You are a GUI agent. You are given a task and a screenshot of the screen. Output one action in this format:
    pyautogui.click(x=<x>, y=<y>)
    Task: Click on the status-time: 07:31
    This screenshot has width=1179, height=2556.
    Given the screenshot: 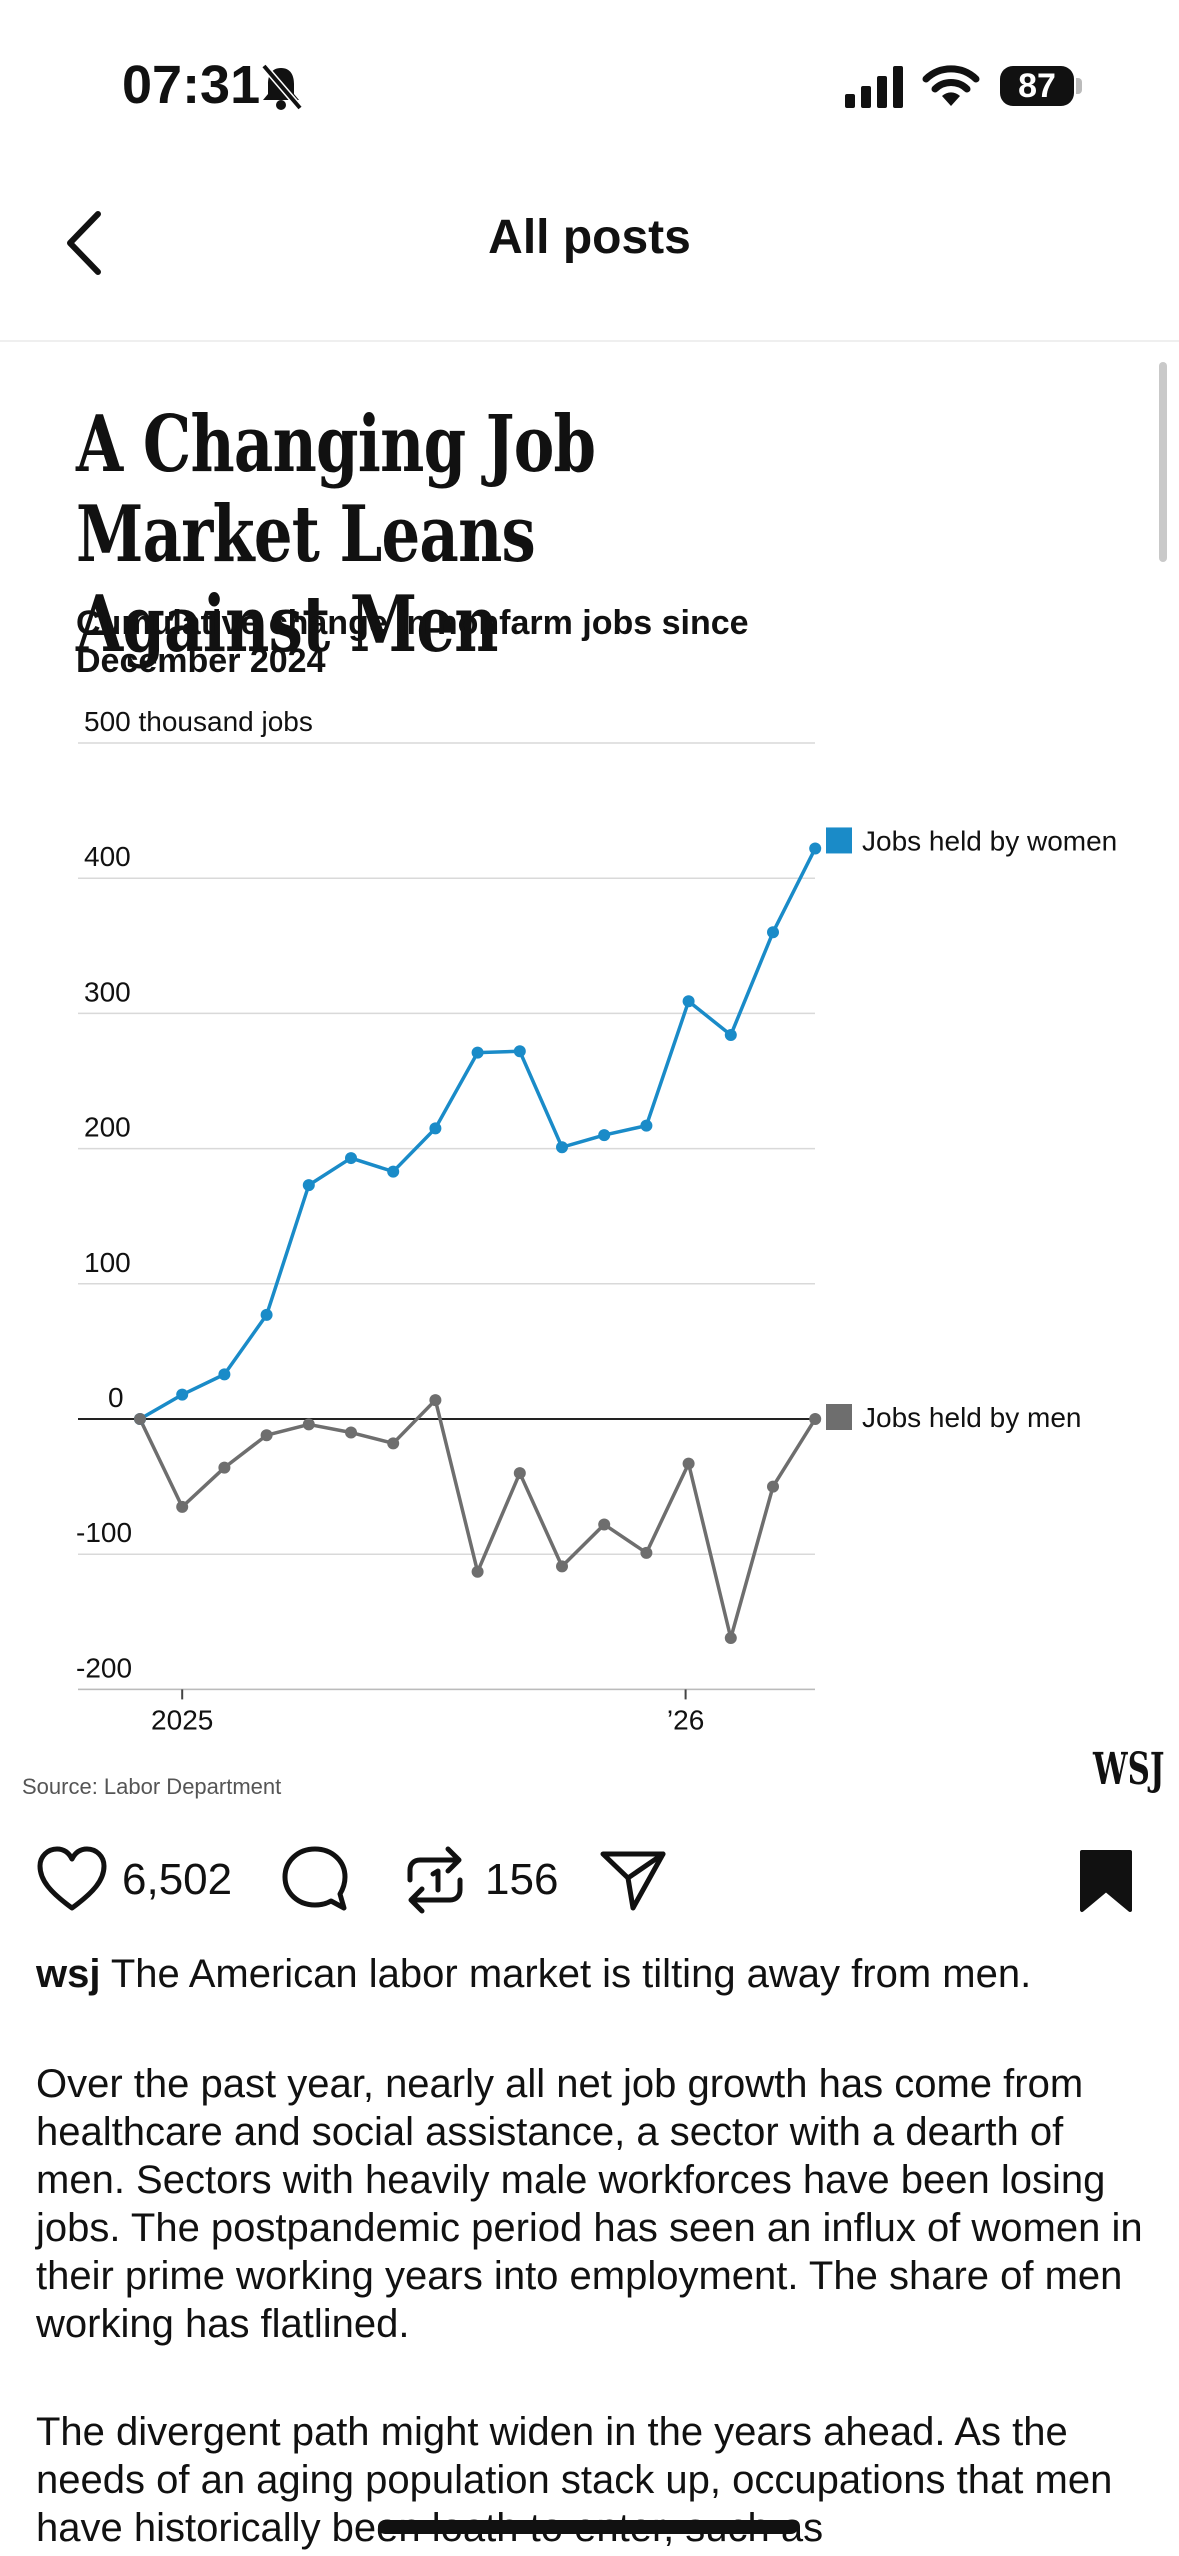 What is the action you would take?
    pyautogui.click(x=191, y=85)
    